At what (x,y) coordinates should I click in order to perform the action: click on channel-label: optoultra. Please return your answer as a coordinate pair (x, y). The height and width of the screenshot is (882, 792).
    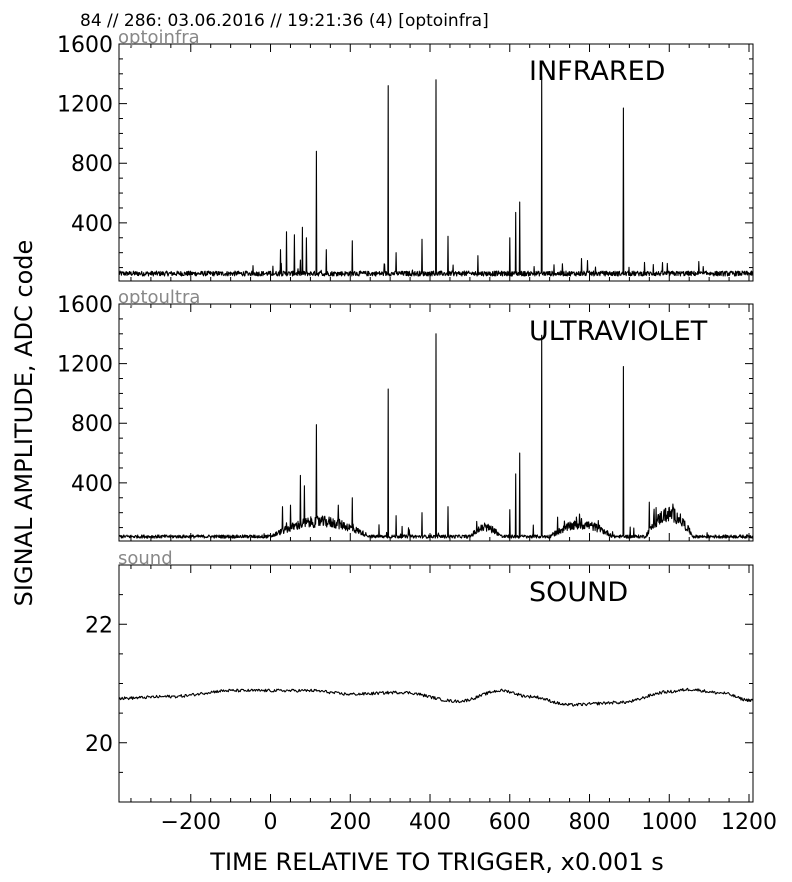
    Looking at the image, I should click on (159, 297).